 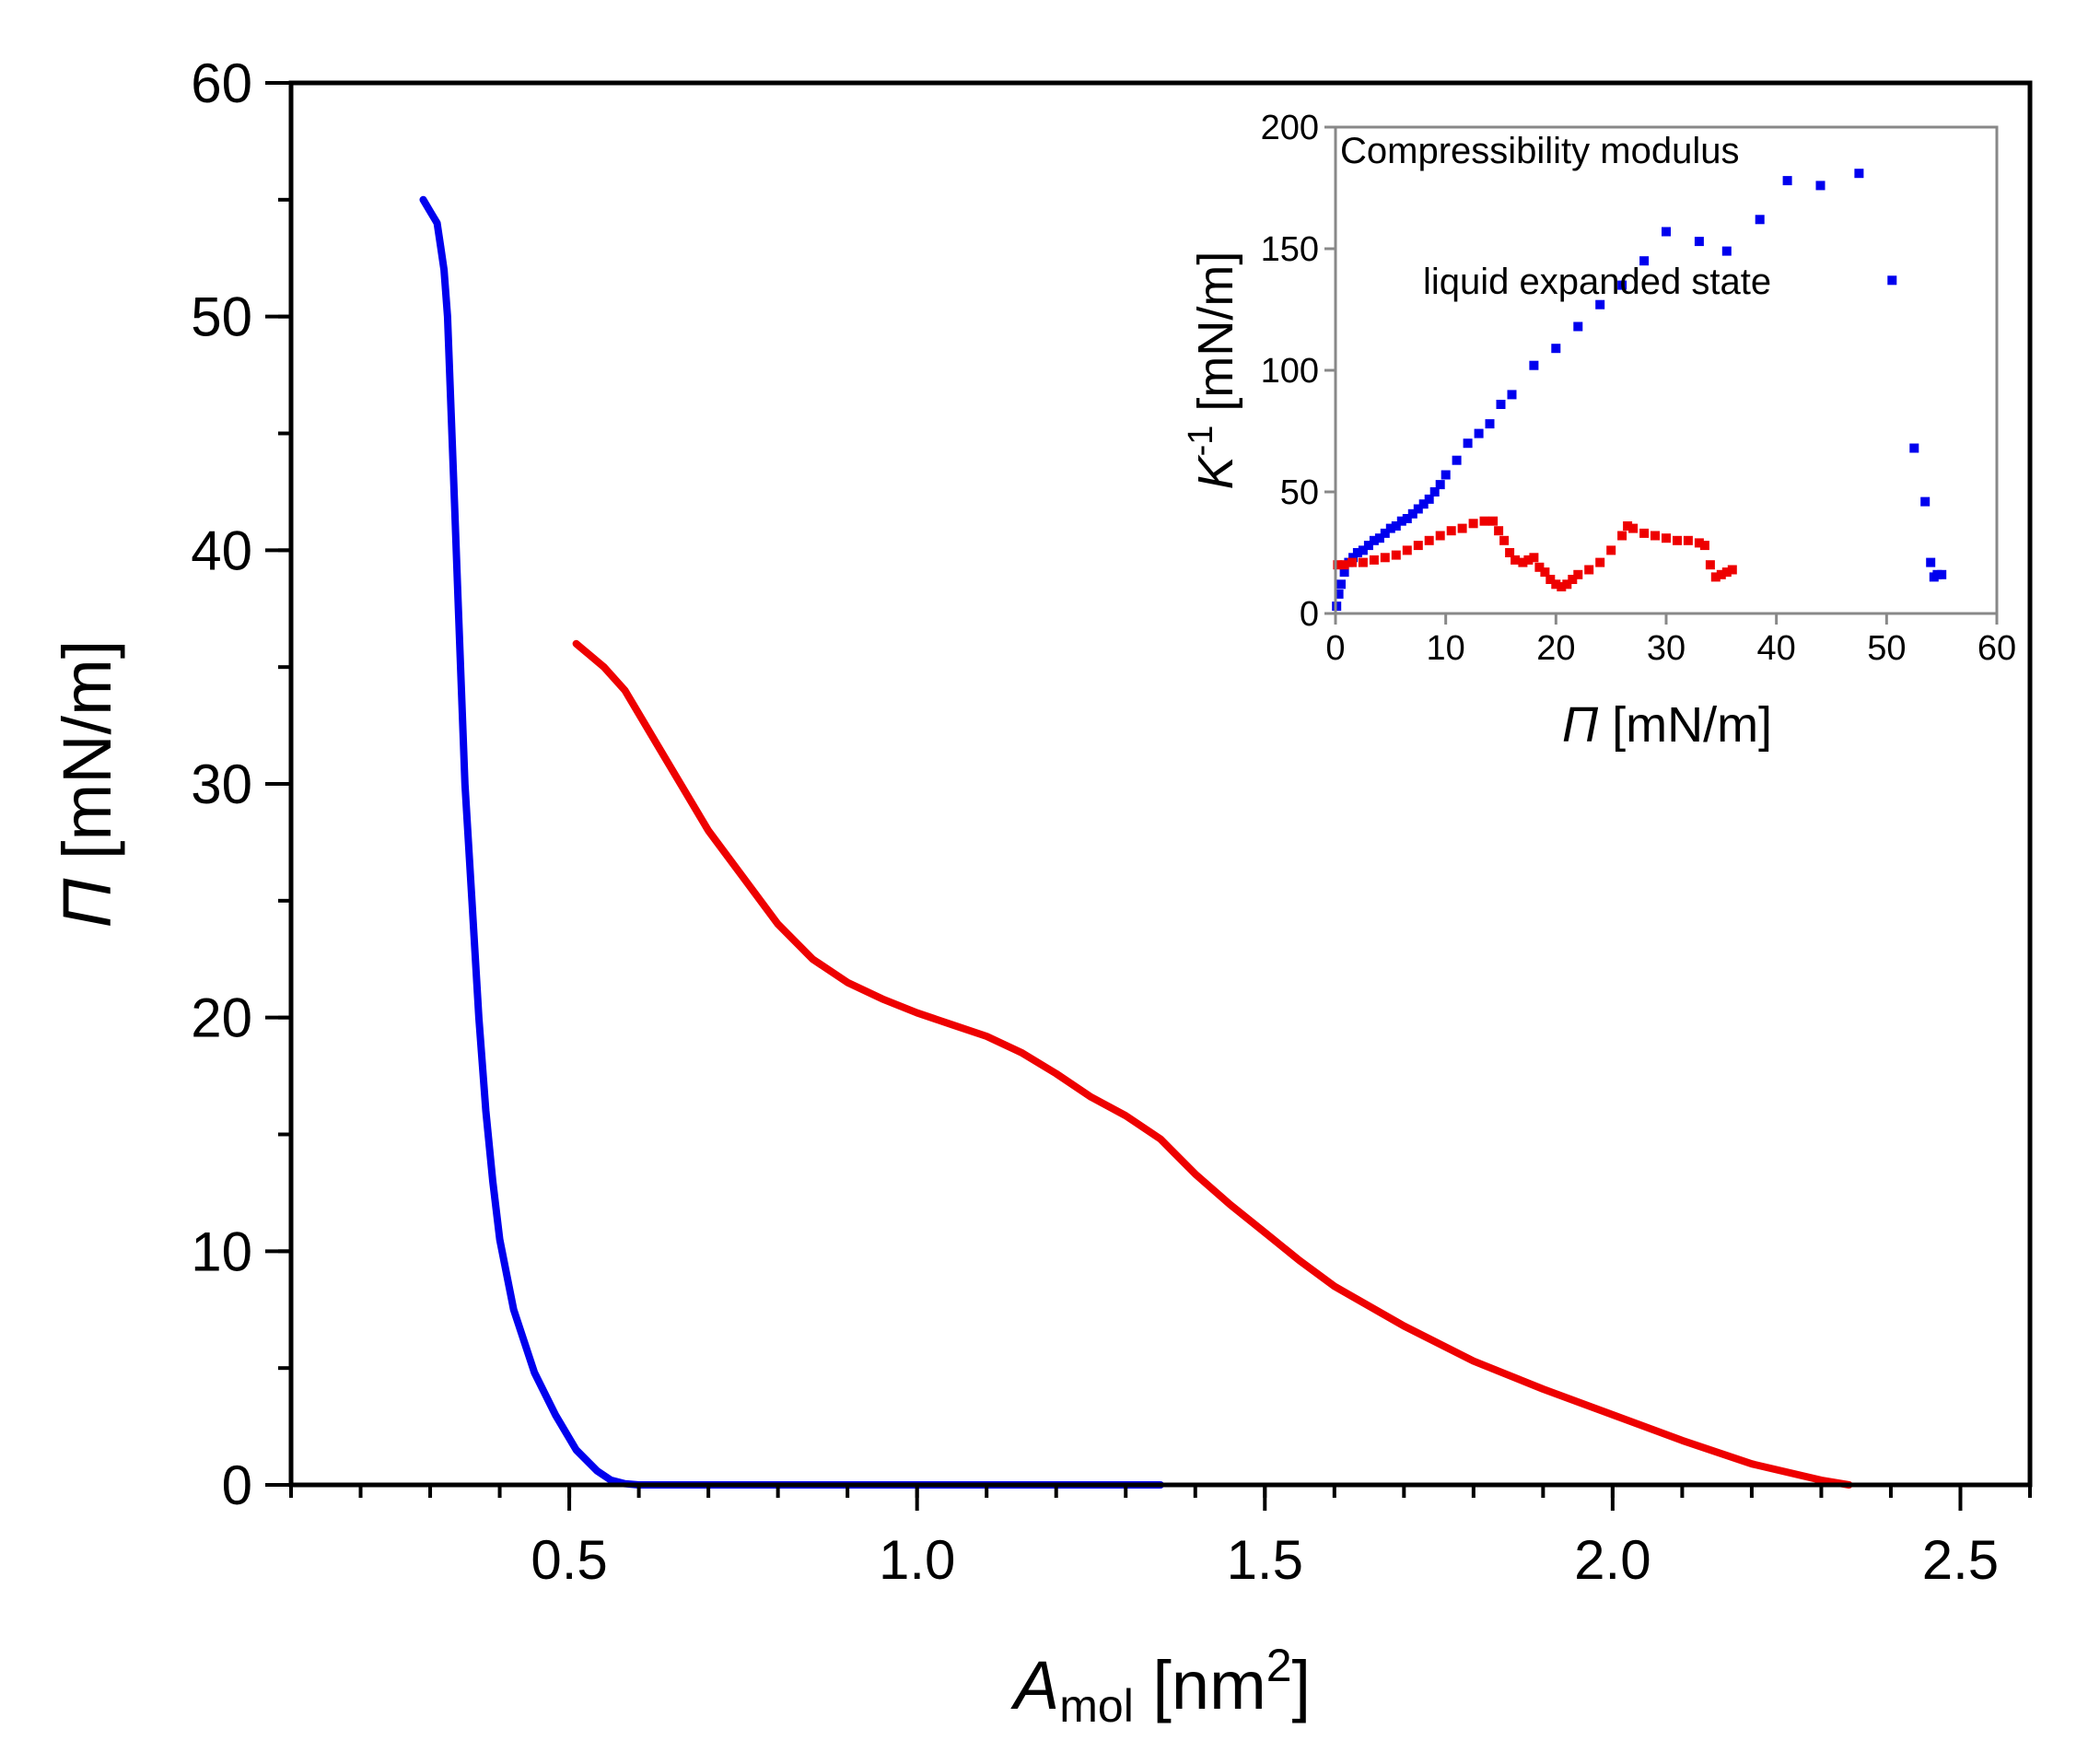 I want to click on inset-x-tick-label: 10, so click(x=1446, y=649).